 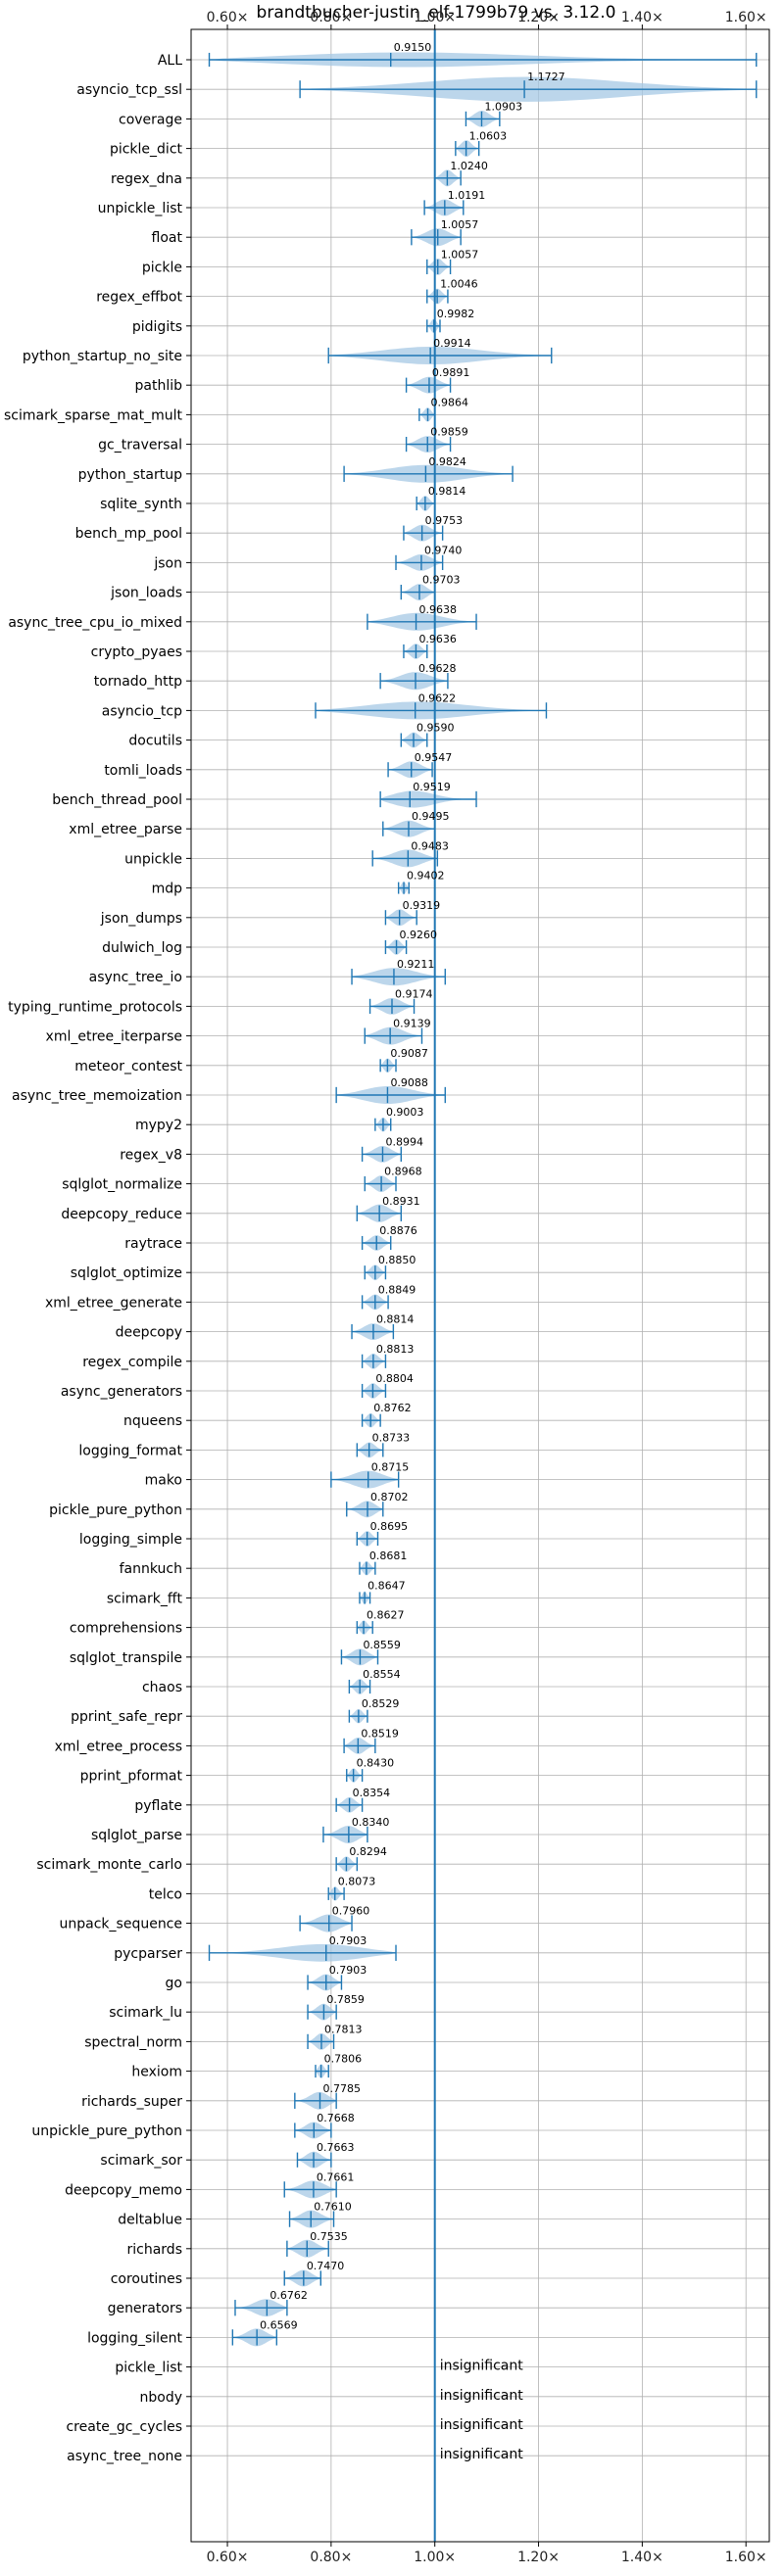 I want to click on x-tick-label-top: 1.40×, so click(x=642, y=17).